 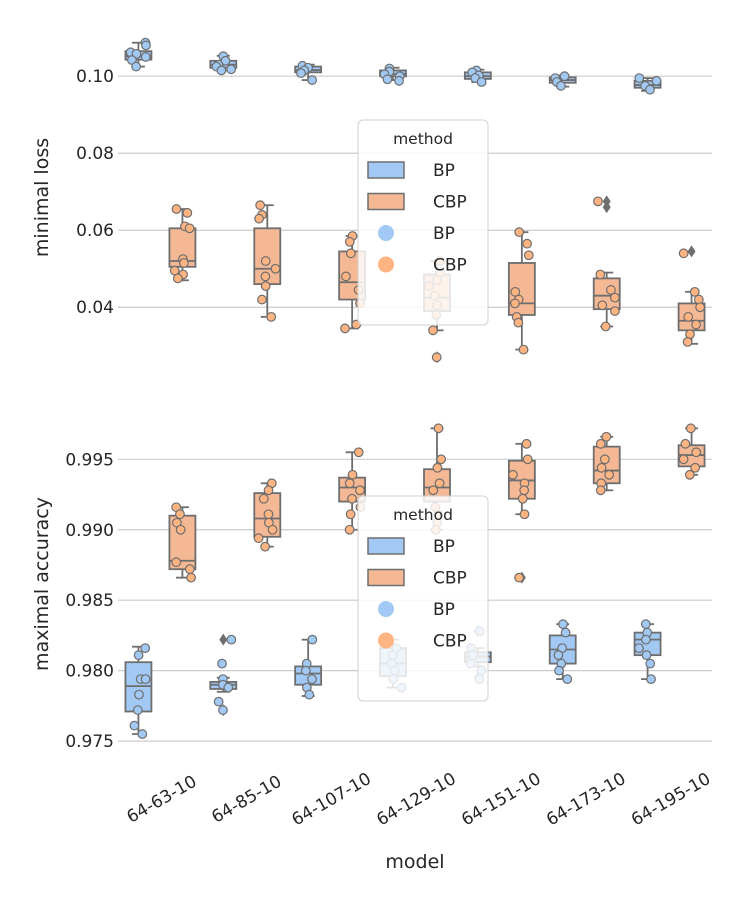 I want to click on y-axis-label: maximal accuracy, so click(x=42, y=584).